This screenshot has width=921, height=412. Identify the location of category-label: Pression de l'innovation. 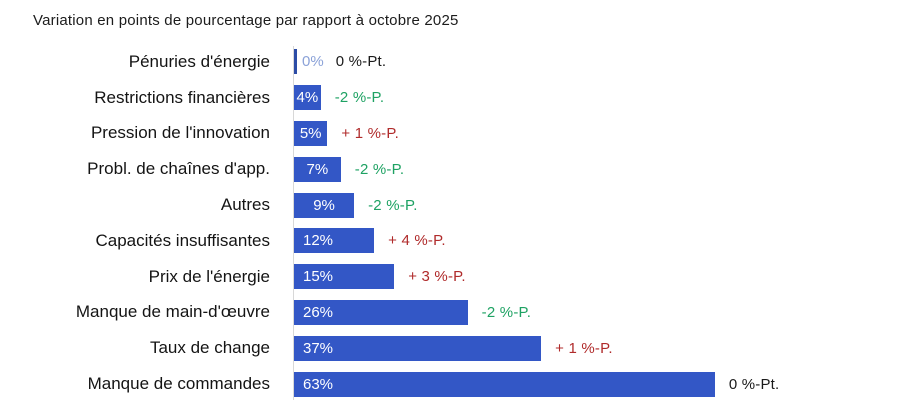
(180, 133).